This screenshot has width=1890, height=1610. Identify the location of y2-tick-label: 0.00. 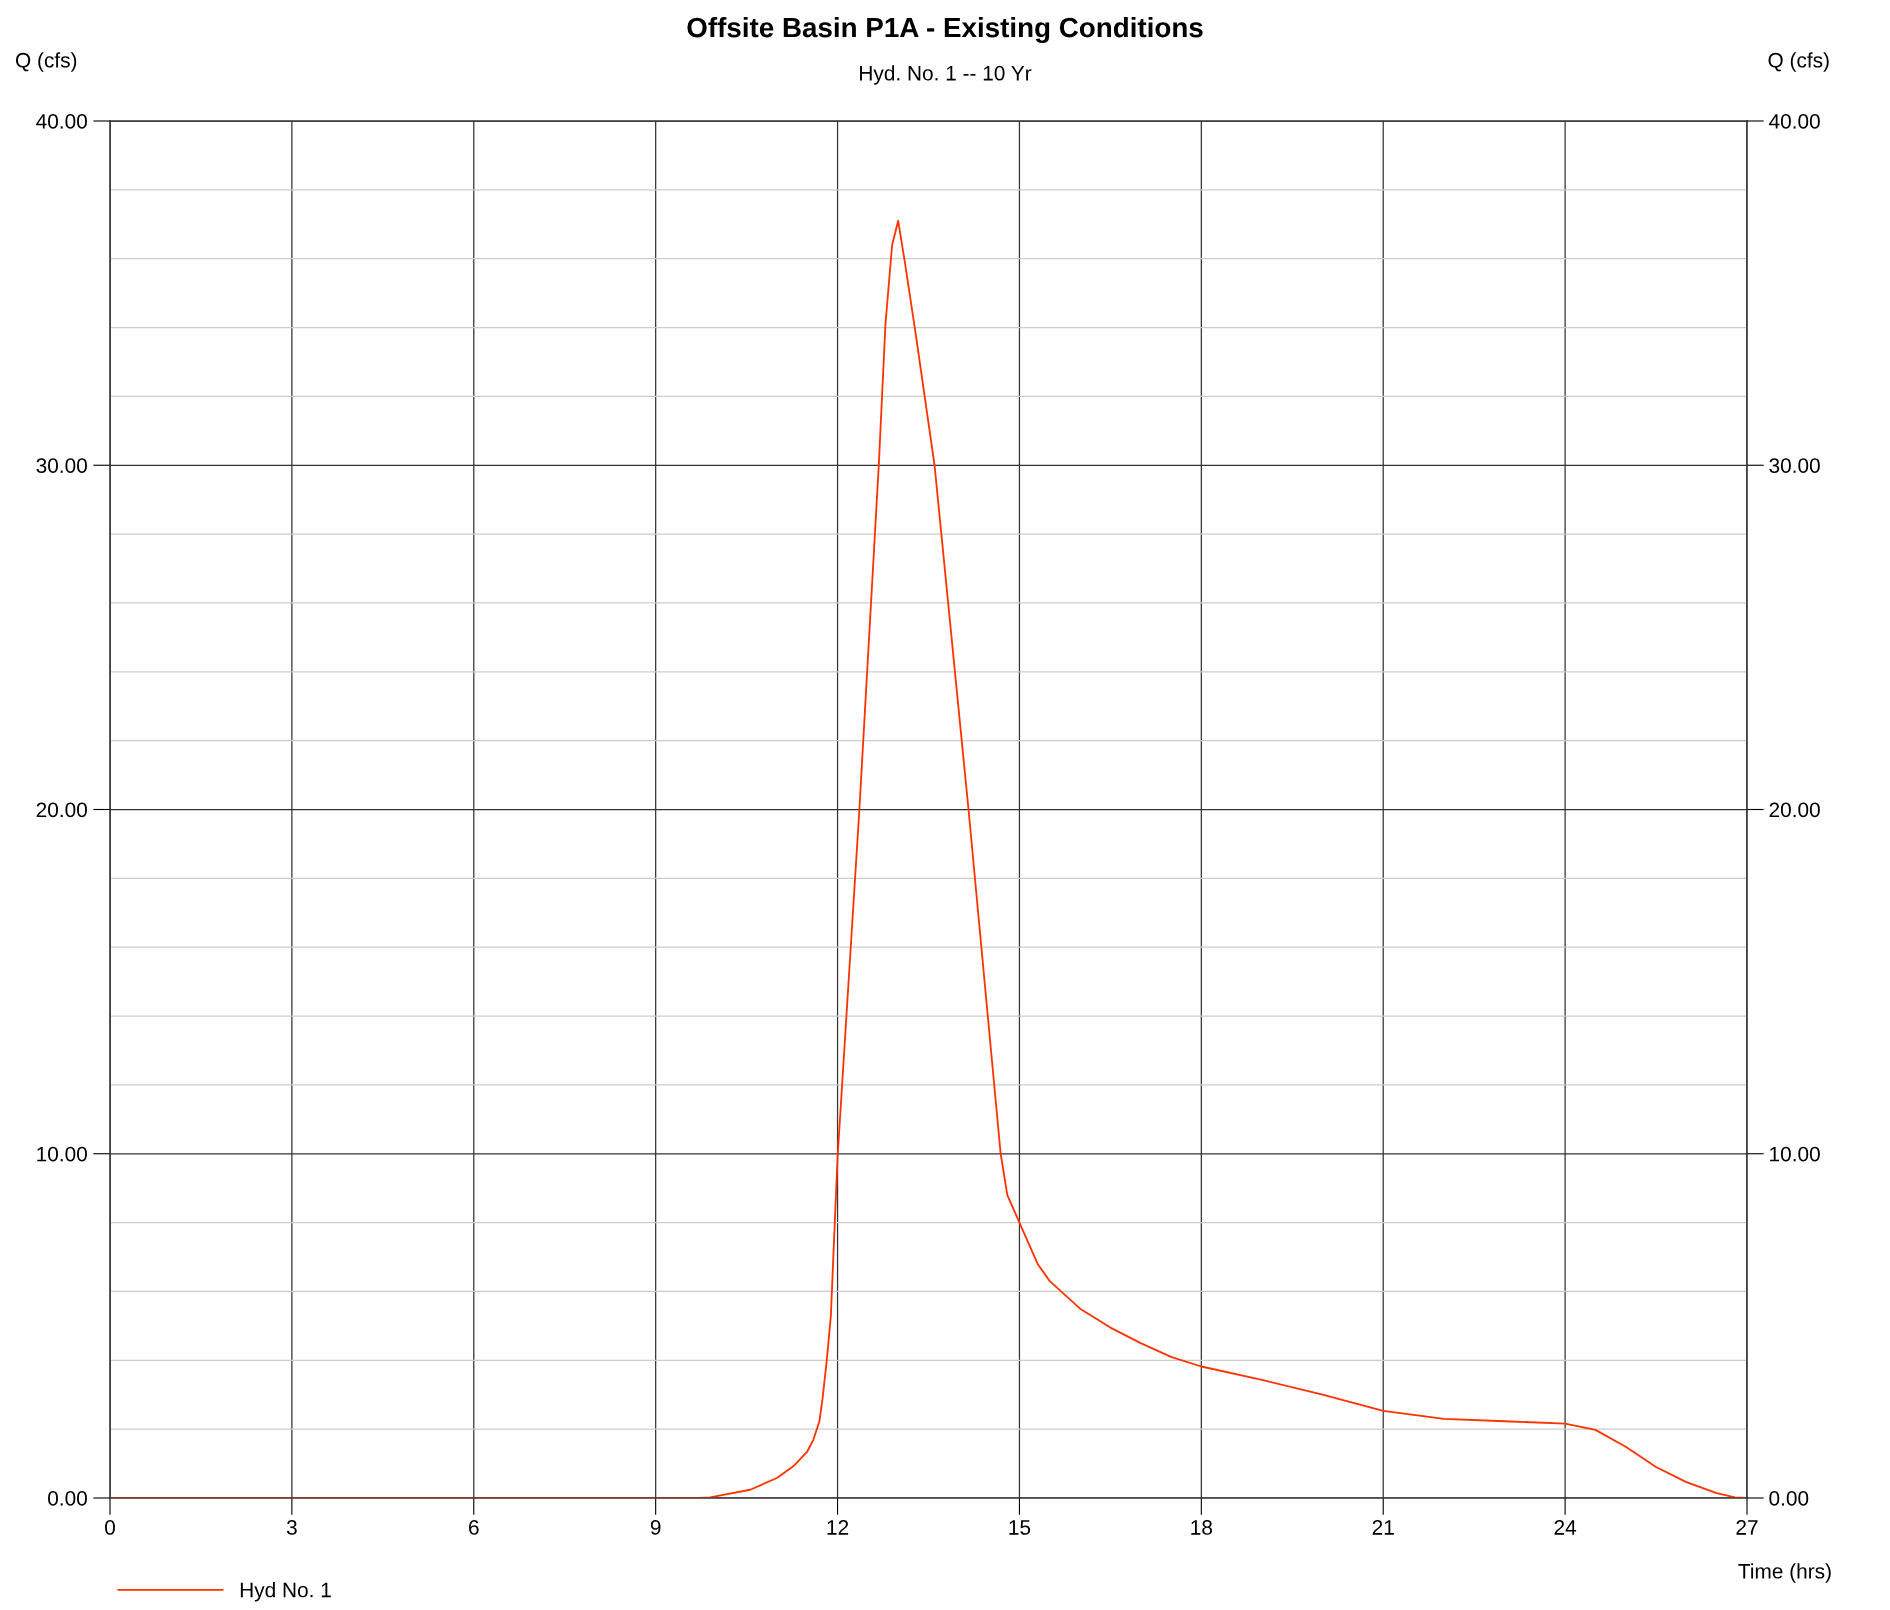
(1789, 1498).